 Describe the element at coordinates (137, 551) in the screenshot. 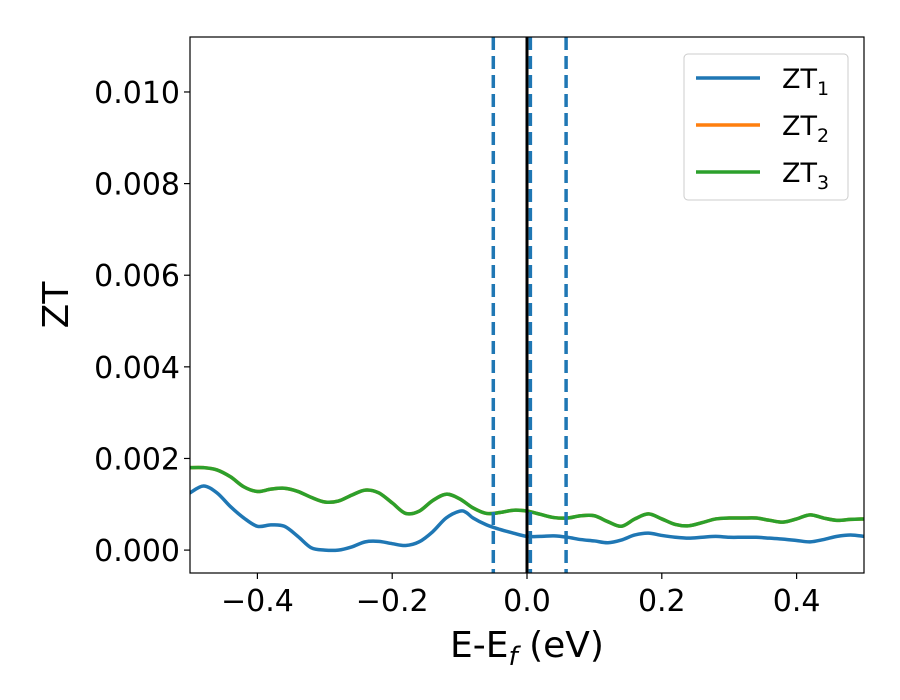

I see `y-tick-label: 0.000` at that location.